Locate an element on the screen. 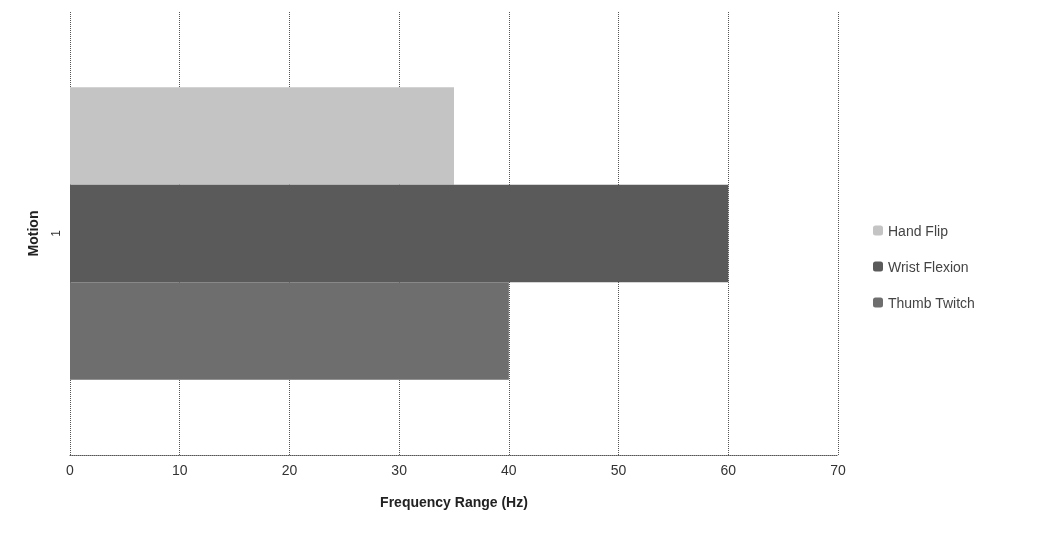 The image size is (1039, 533). x-tick-label: 10 is located at coordinates (179, 470).